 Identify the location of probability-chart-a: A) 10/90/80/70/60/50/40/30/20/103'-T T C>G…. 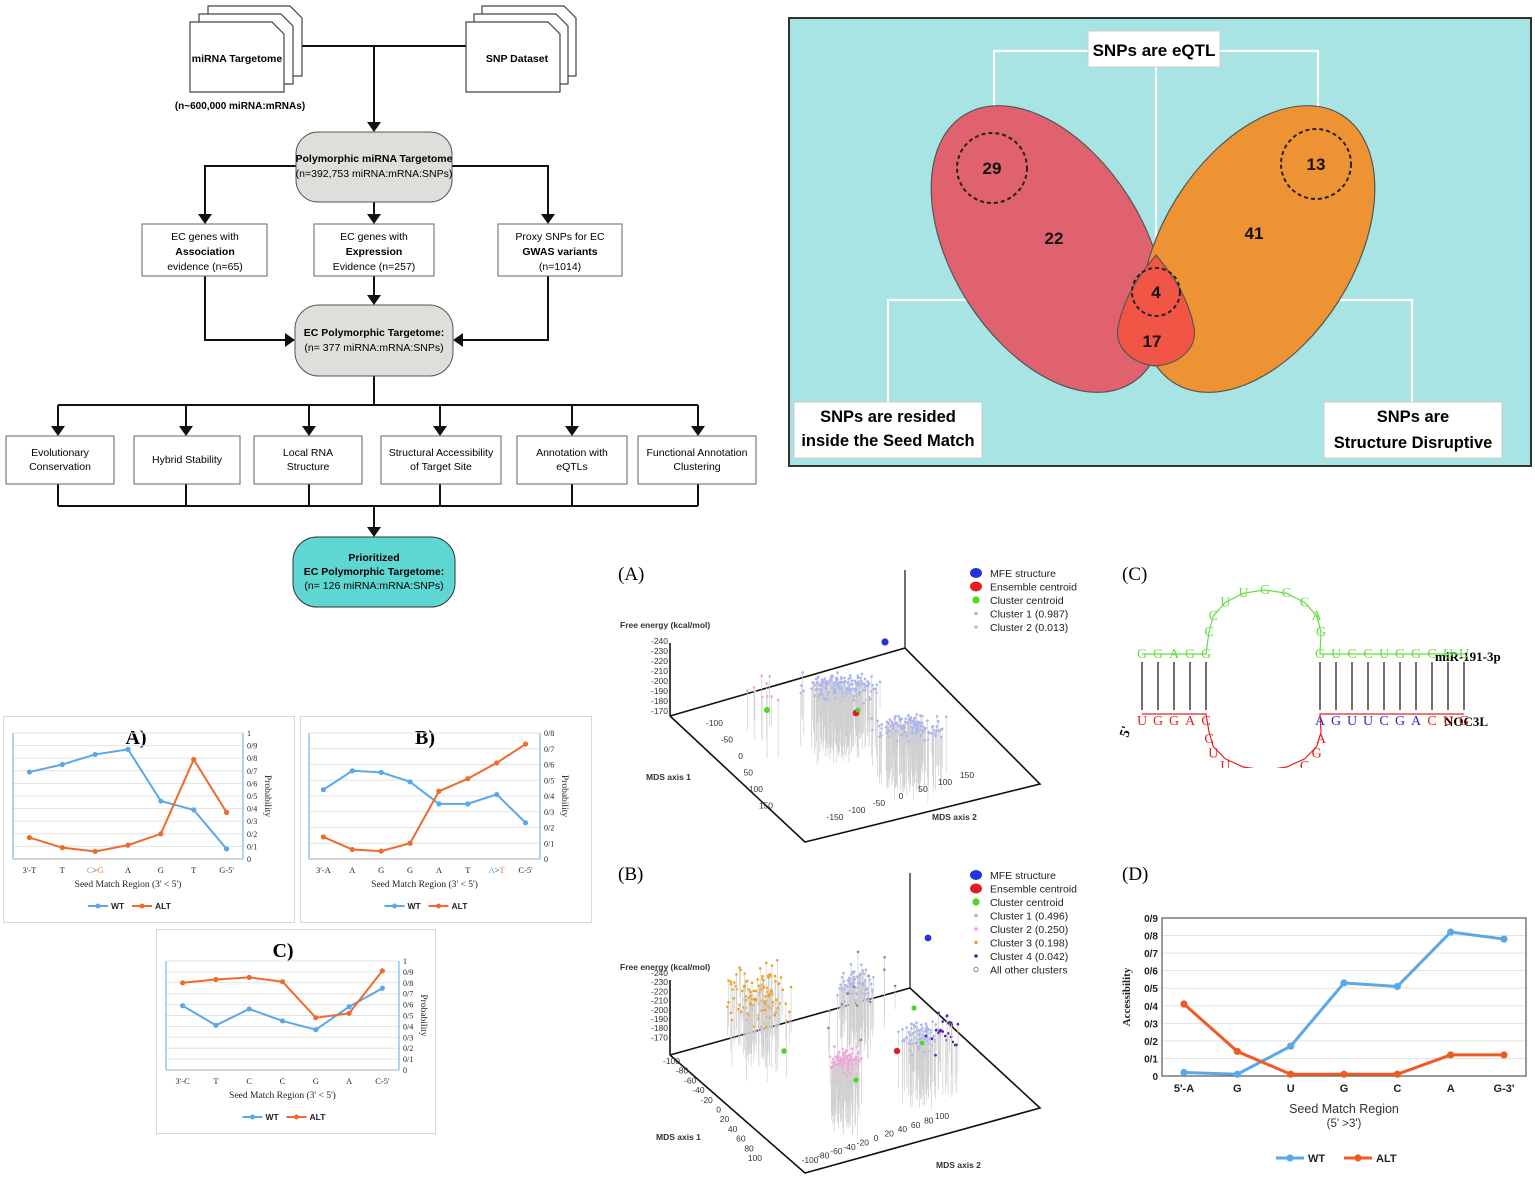
(149, 819).